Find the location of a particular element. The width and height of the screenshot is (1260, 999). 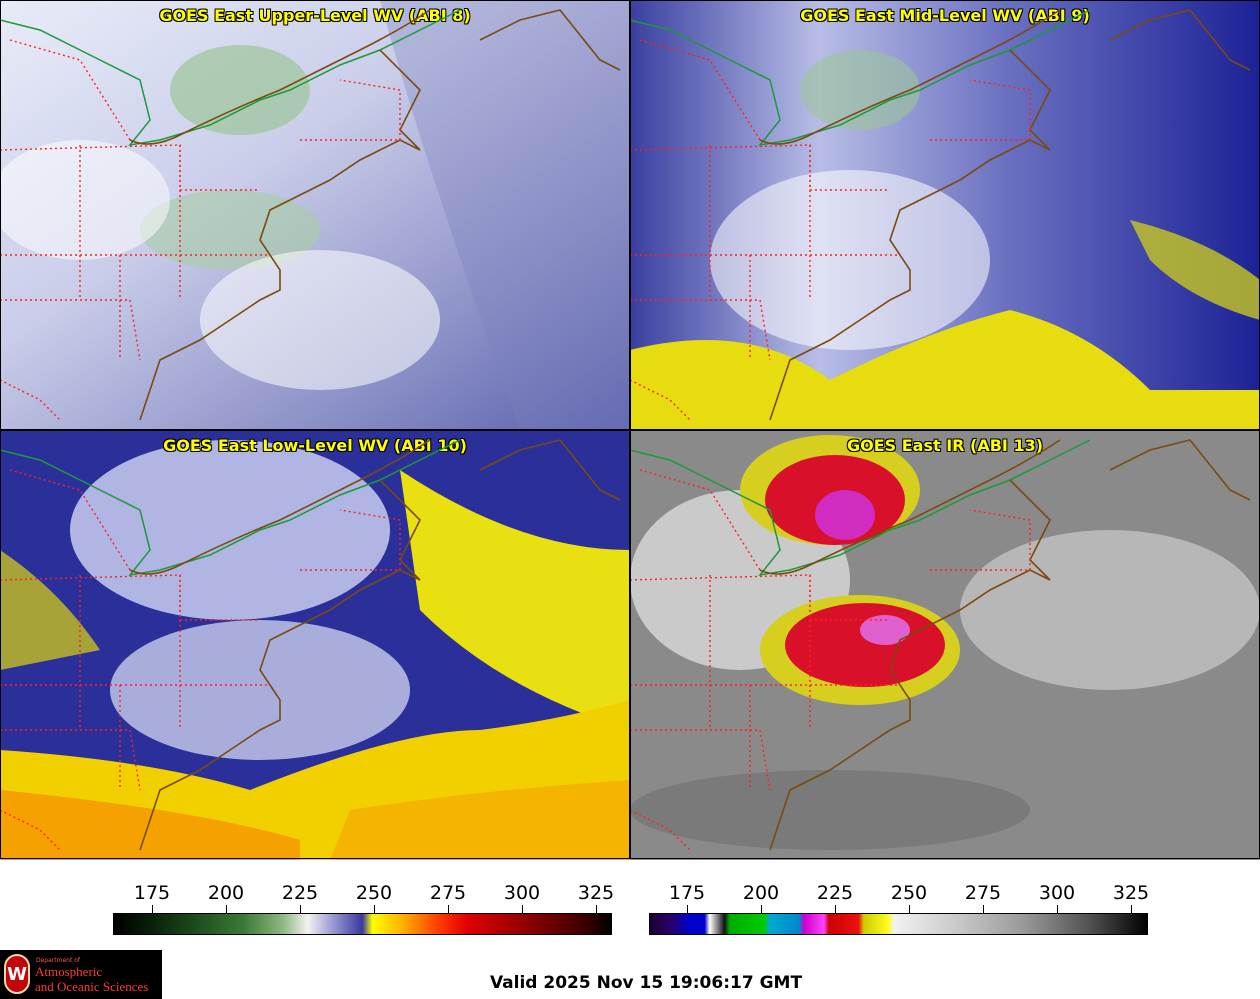

panel-title: GOES East IR (ABI 13) is located at coordinates (945, 445).